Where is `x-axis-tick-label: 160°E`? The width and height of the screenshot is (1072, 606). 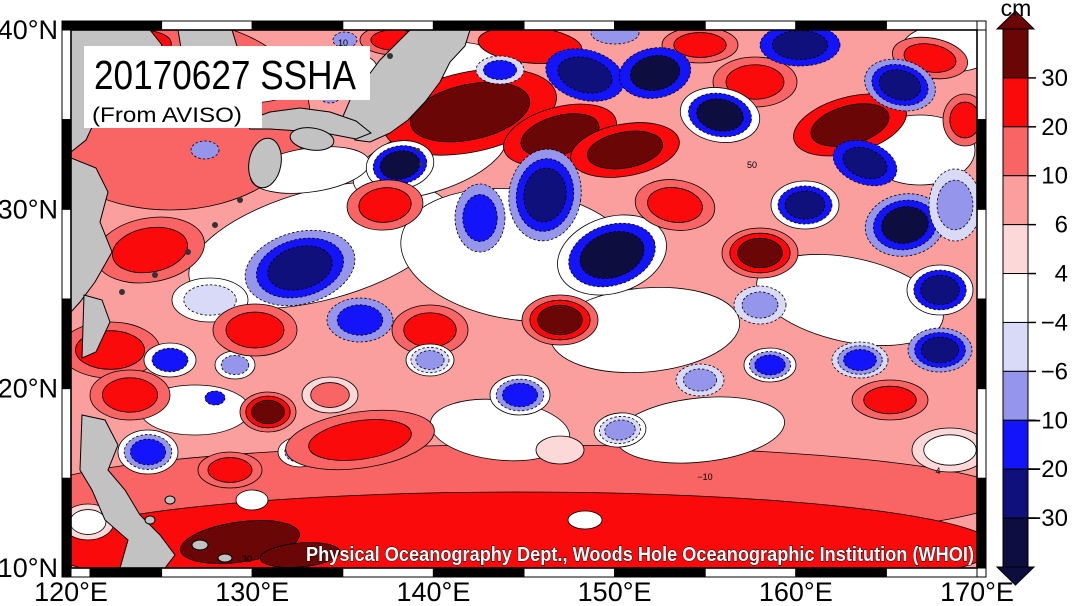
x-axis-tick-label: 160°E is located at coordinates (796, 591).